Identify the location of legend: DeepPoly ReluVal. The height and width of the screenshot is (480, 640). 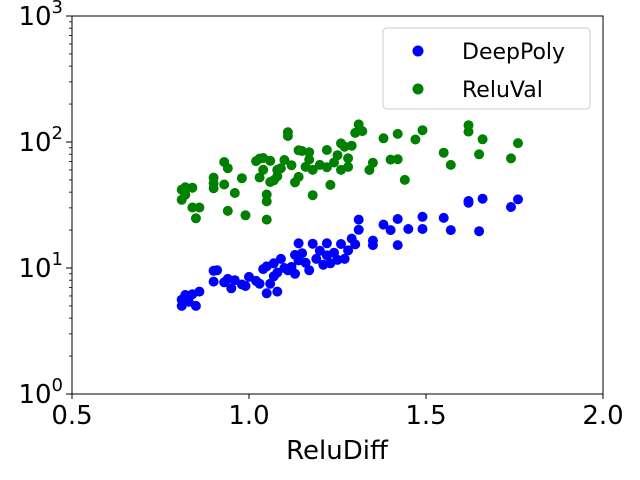
(486, 68).